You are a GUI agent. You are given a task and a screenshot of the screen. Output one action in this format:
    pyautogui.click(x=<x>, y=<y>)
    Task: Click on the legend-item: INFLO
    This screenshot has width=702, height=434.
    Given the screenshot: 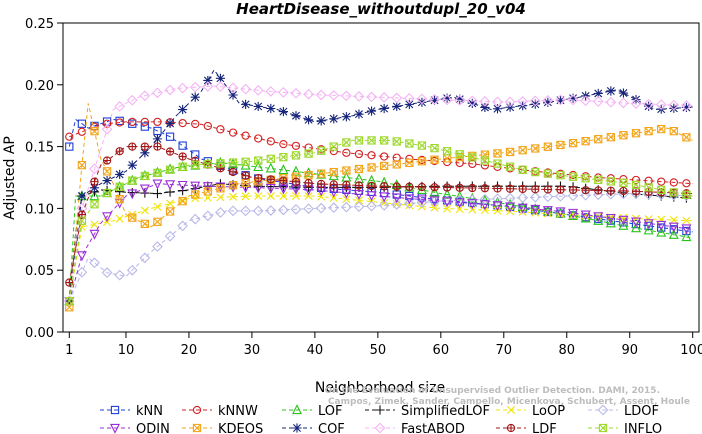 What is the action you would take?
    pyautogui.click(x=625, y=428)
    